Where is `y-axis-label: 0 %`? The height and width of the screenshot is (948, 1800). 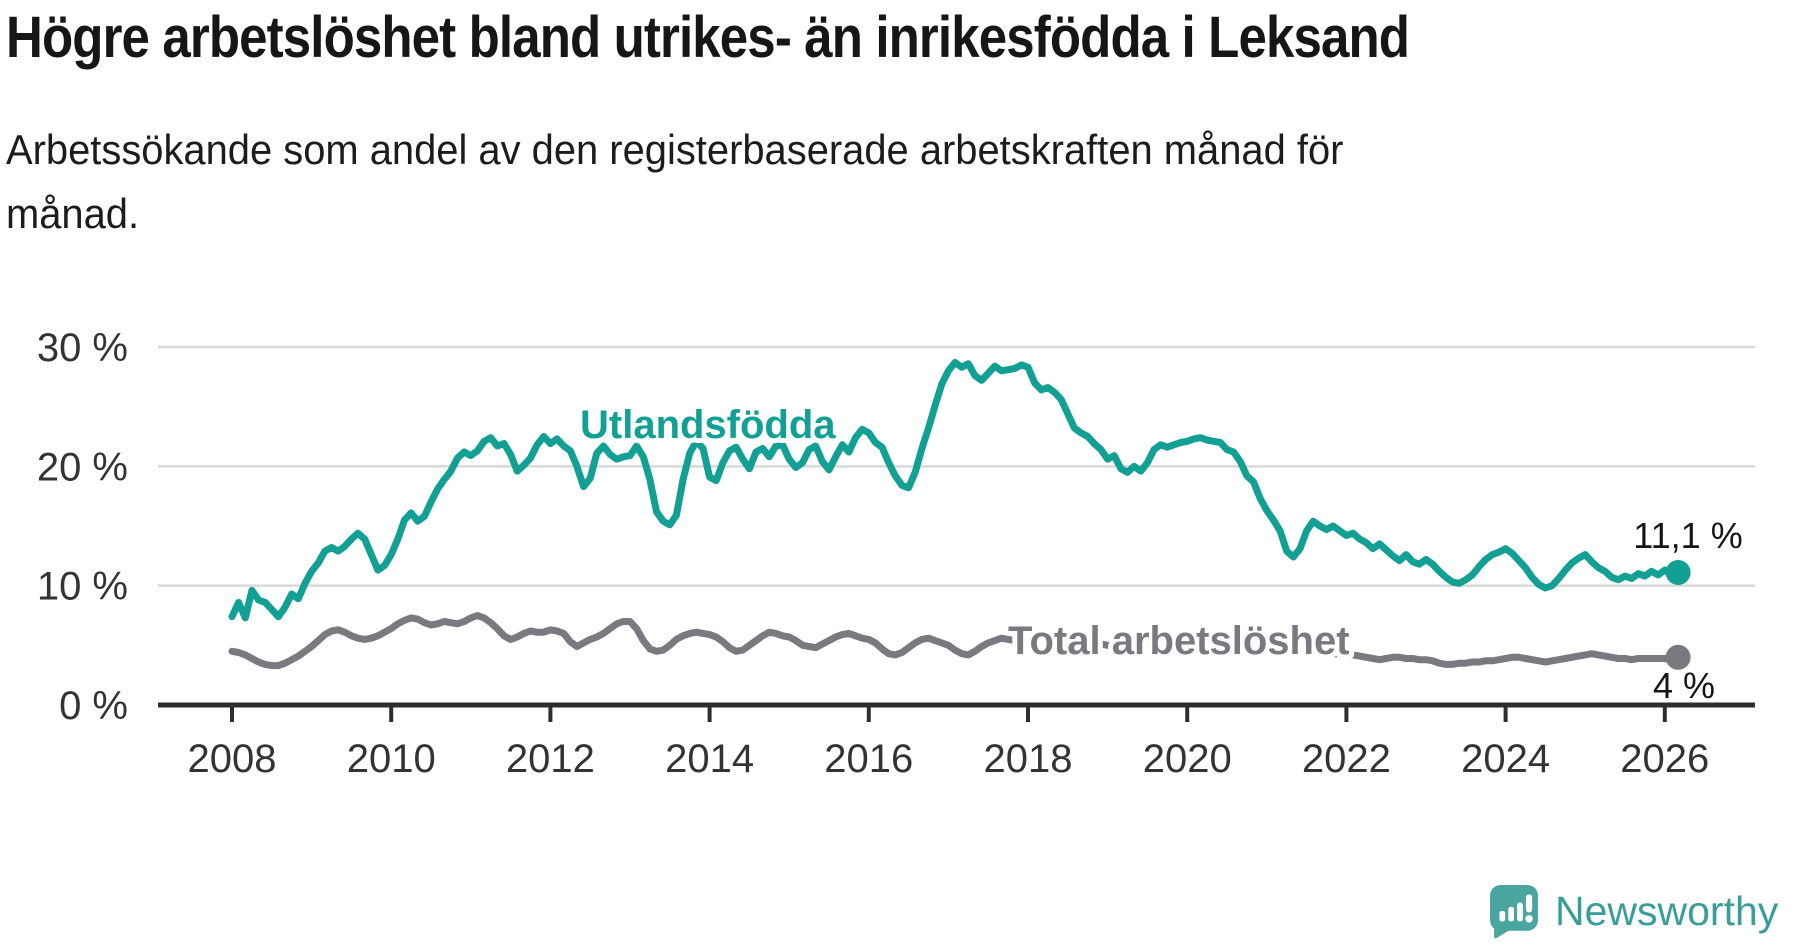
y-axis-label: 0 % is located at coordinates (93, 706).